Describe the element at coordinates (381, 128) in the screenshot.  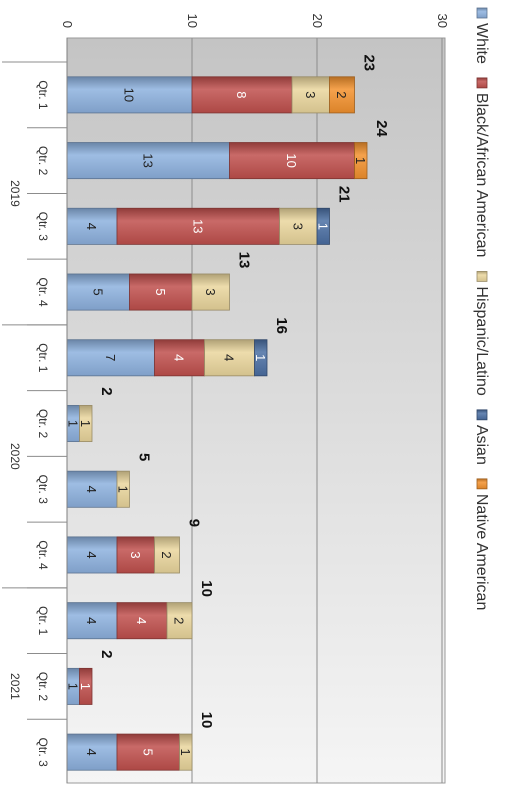
I see `total-label: 24` at that location.